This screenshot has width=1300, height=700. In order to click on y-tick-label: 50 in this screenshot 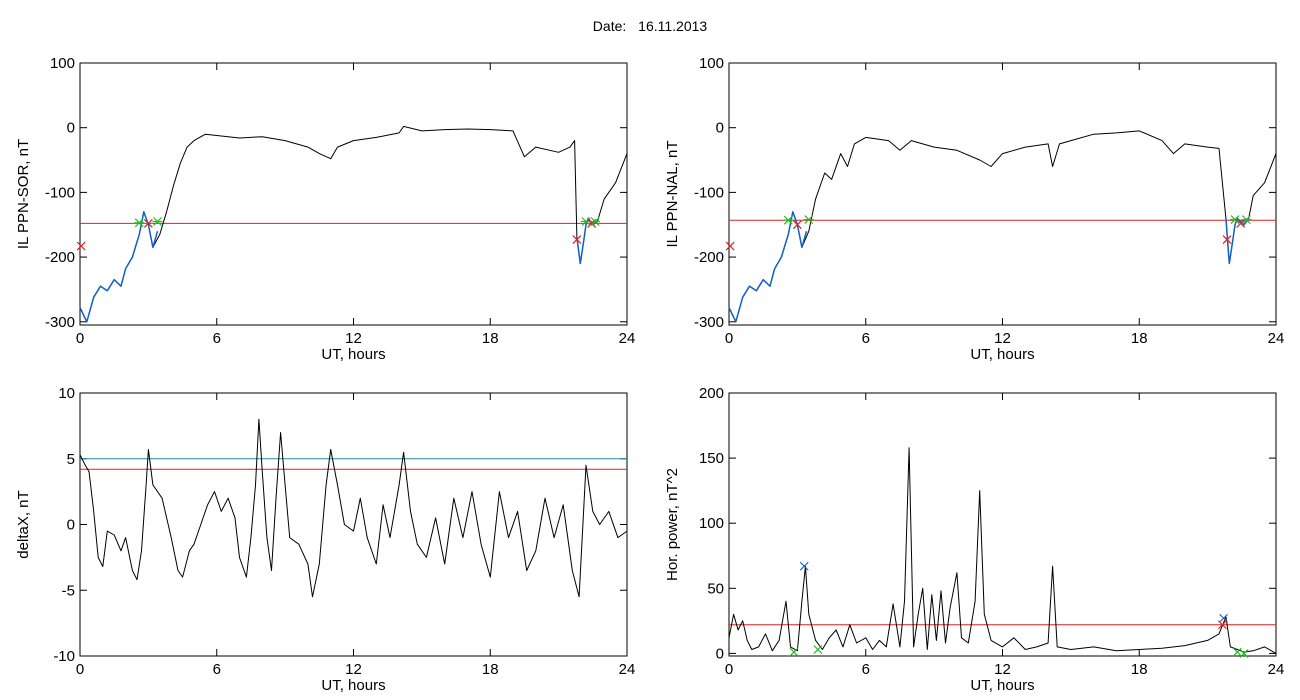, I will do `click(715, 588)`.